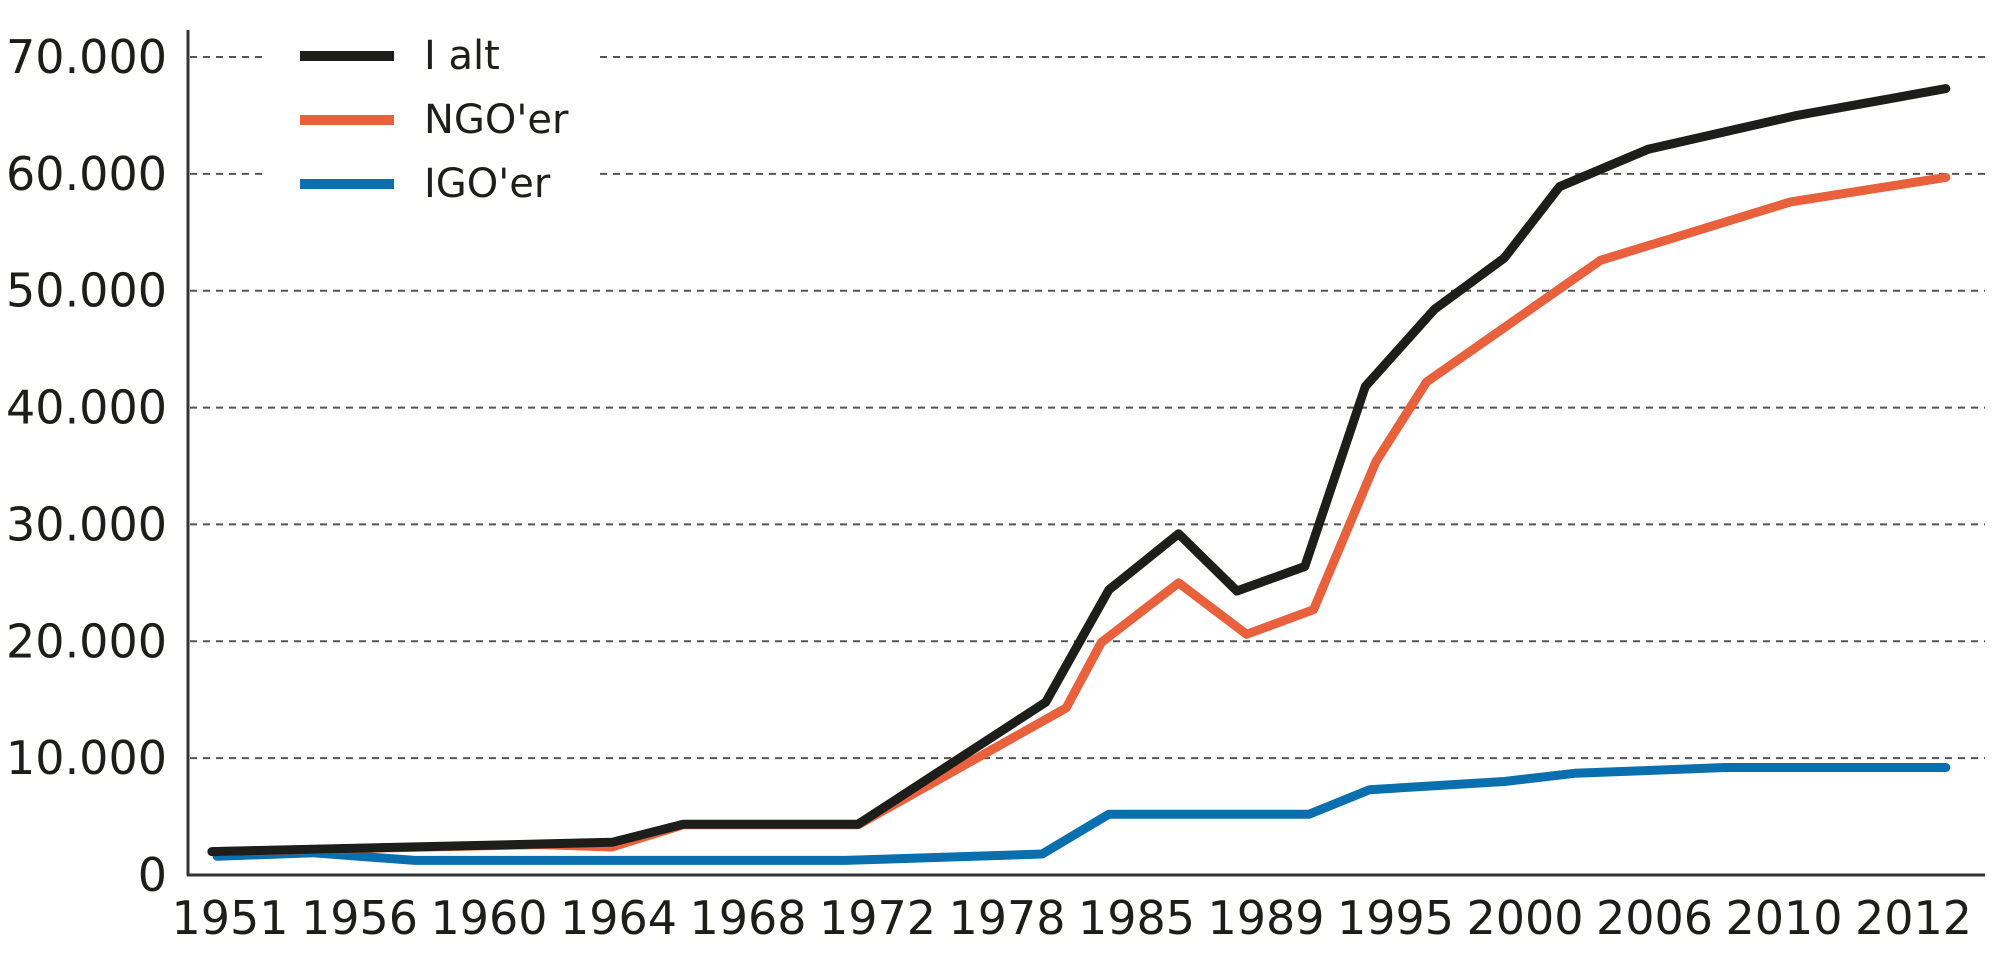 This screenshot has height=967, width=2000. I want to click on y-tick-label: 0, so click(152, 875).